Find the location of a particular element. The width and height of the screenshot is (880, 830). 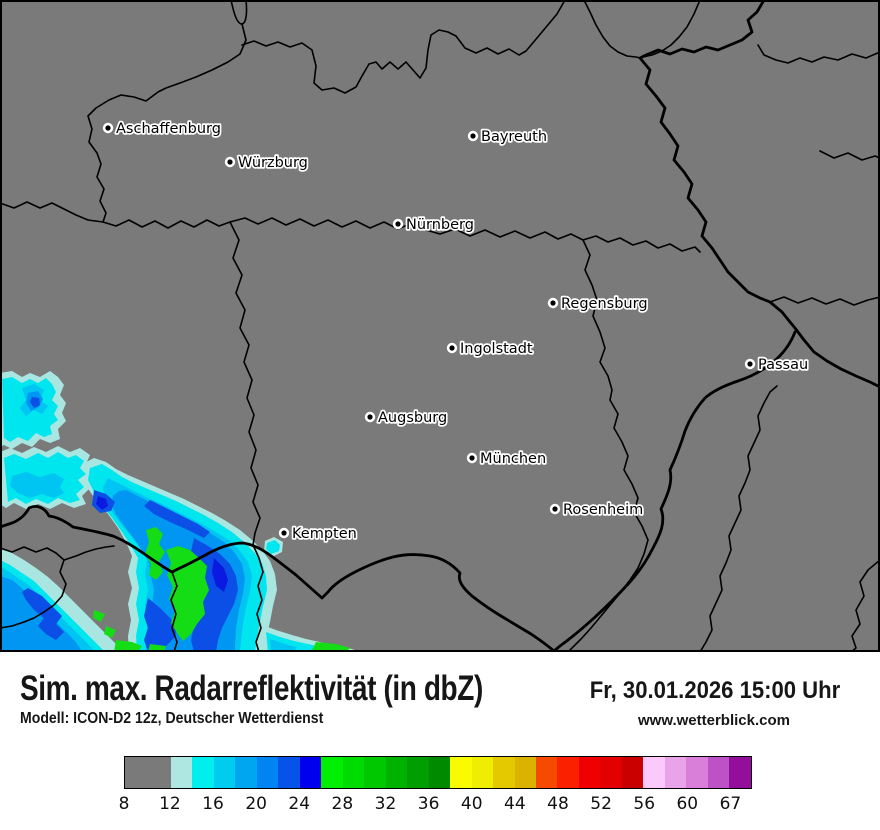

page-title: Sim. max. Radarreflektivität (in dbZ) is located at coordinates (251, 688).